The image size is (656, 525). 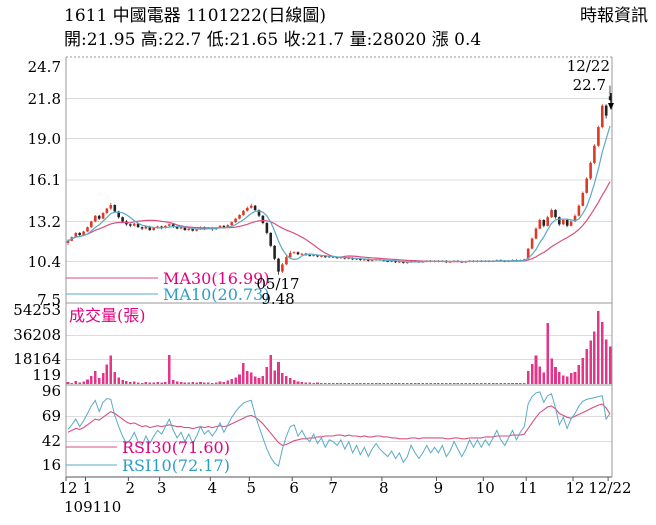 What do you see at coordinates (485, 488) in the screenshot?
I see `x-tick-label: 10` at bounding box center [485, 488].